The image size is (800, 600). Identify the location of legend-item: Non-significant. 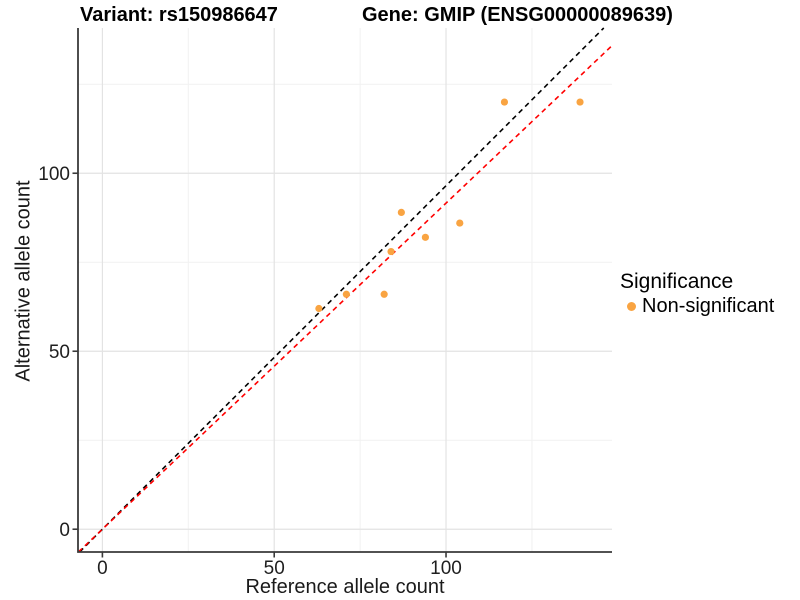
(697, 306).